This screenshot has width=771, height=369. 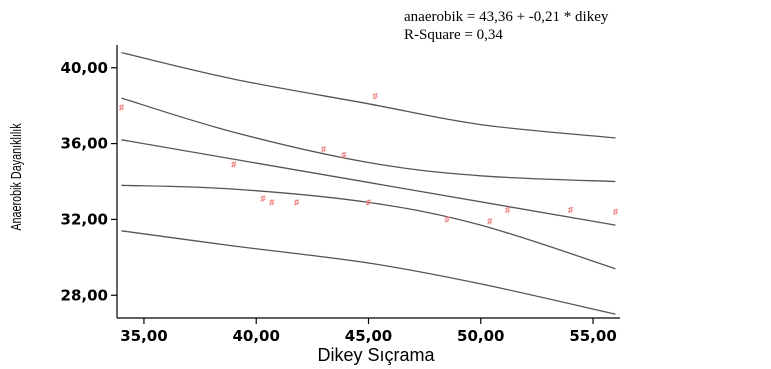 I want to click on x-tick-label: 50,00, so click(x=480, y=336).